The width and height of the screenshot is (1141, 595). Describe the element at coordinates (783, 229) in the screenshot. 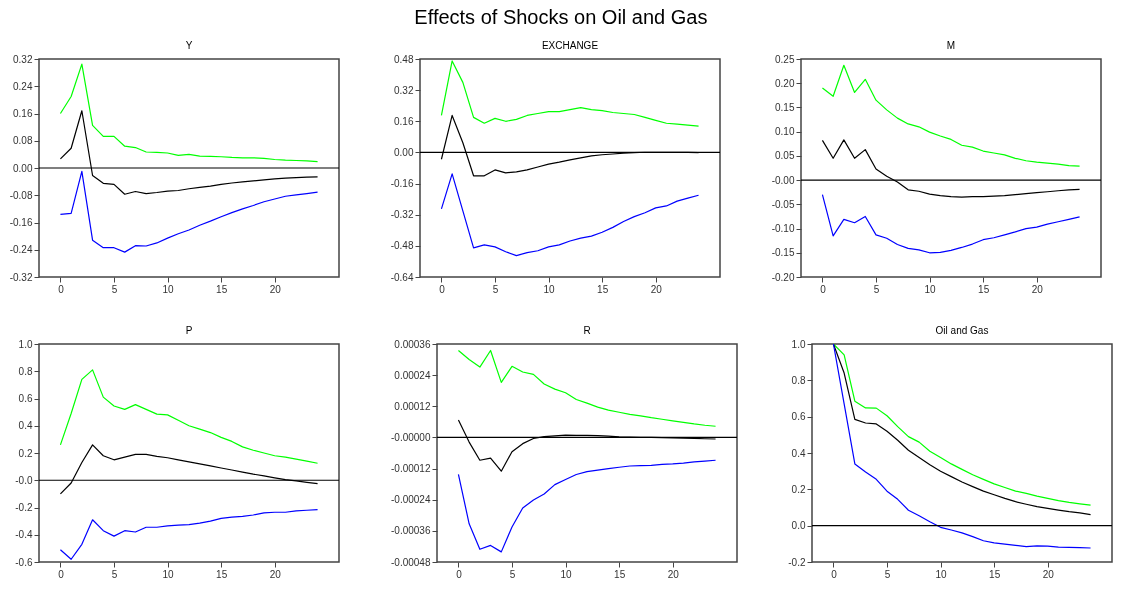

I see `y-tick-label: -0.10` at that location.